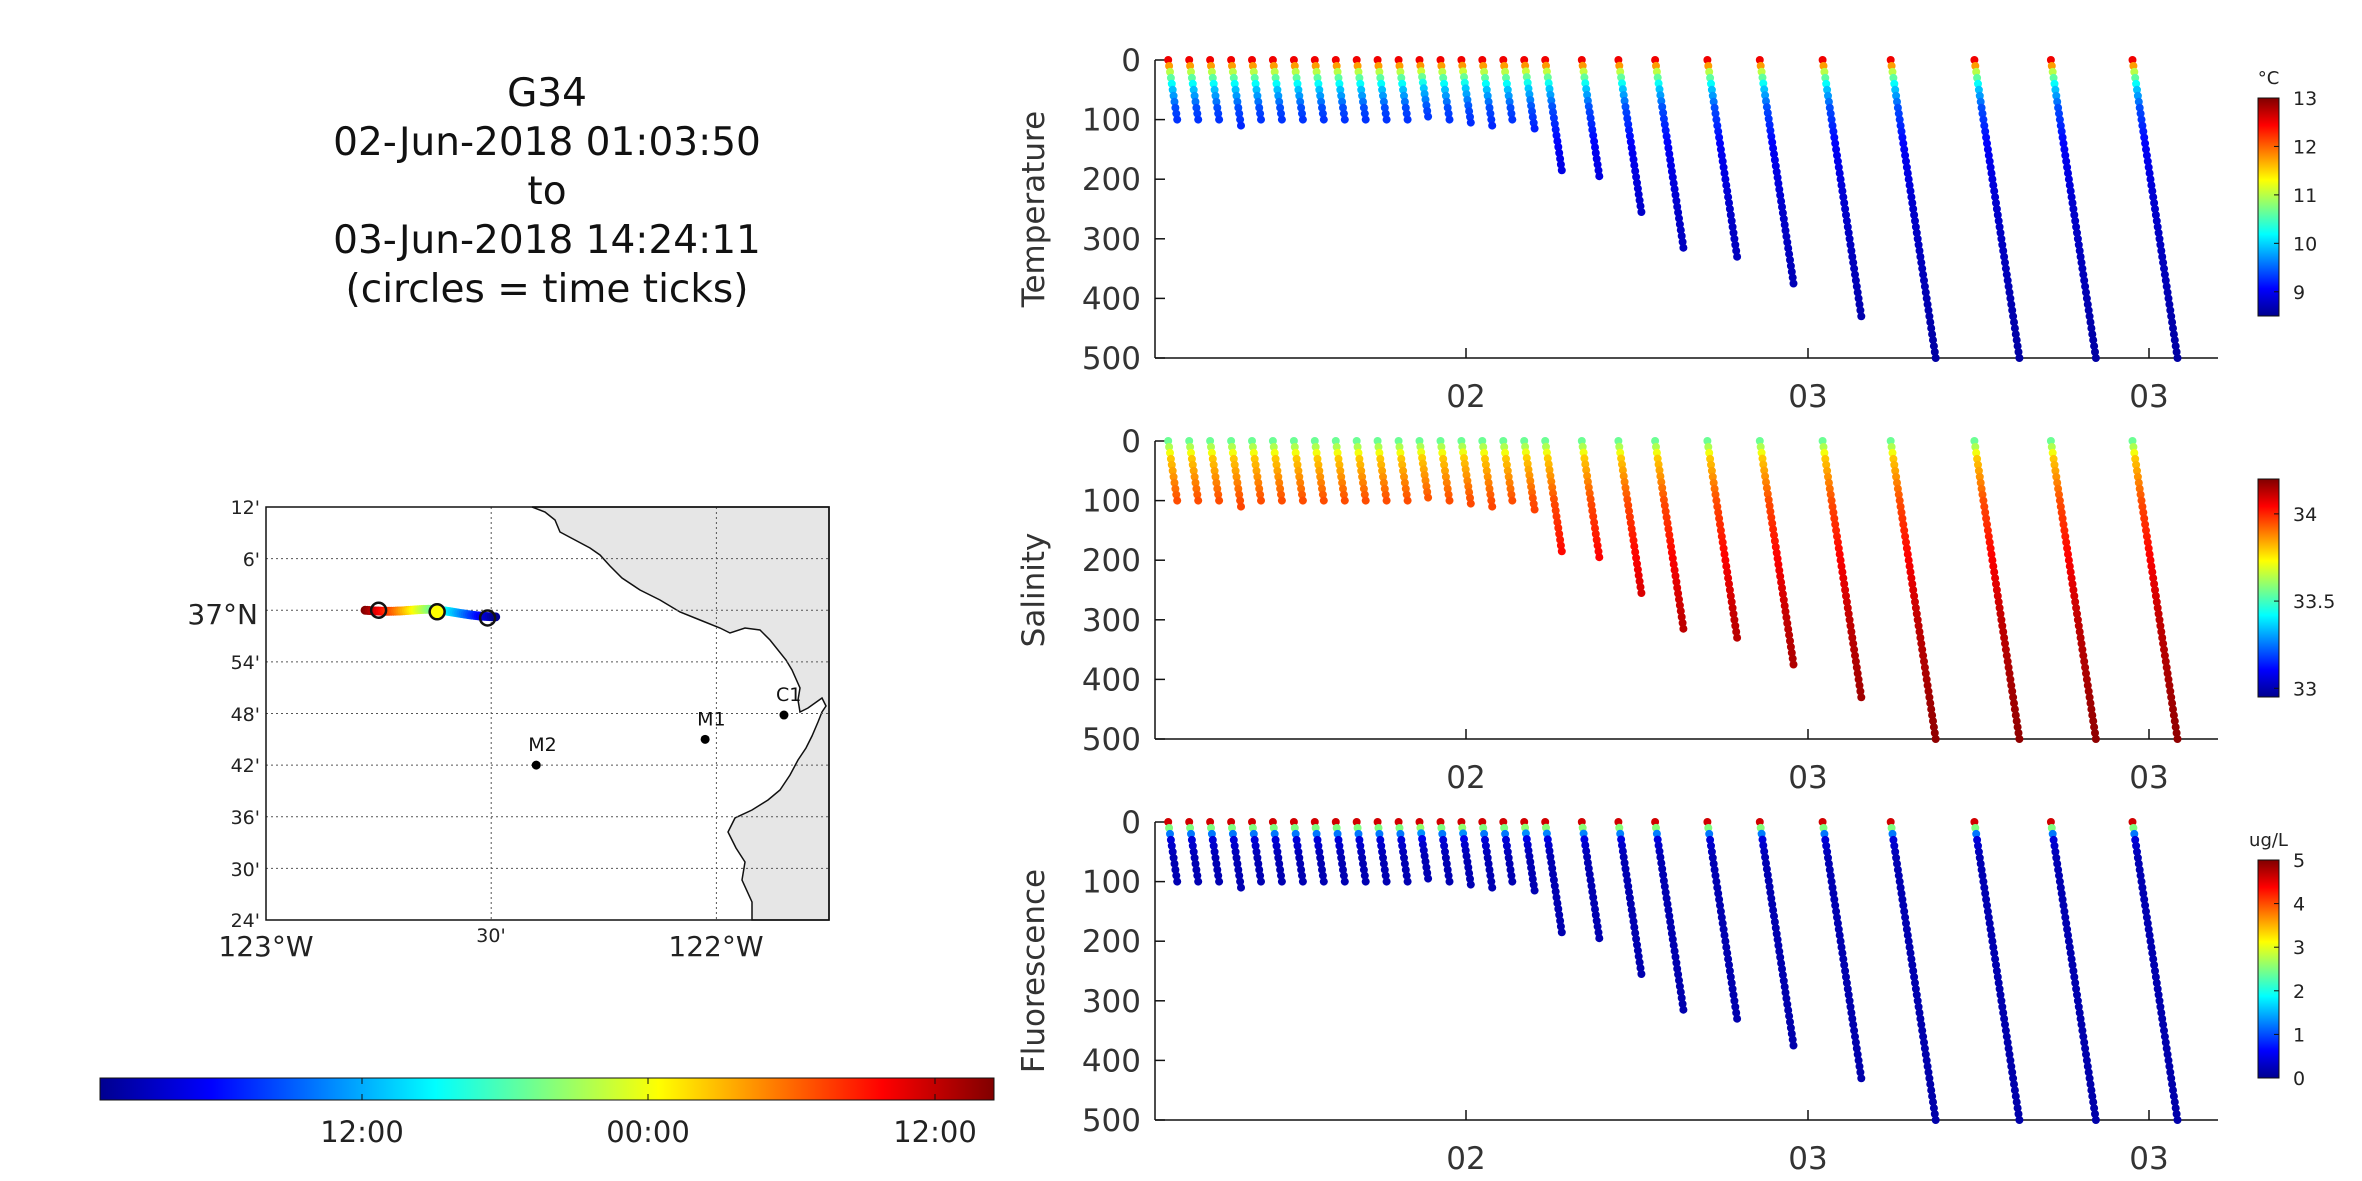 The image size is (2362, 1181). I want to click on y-tick-label: 200, so click(1111, 942).